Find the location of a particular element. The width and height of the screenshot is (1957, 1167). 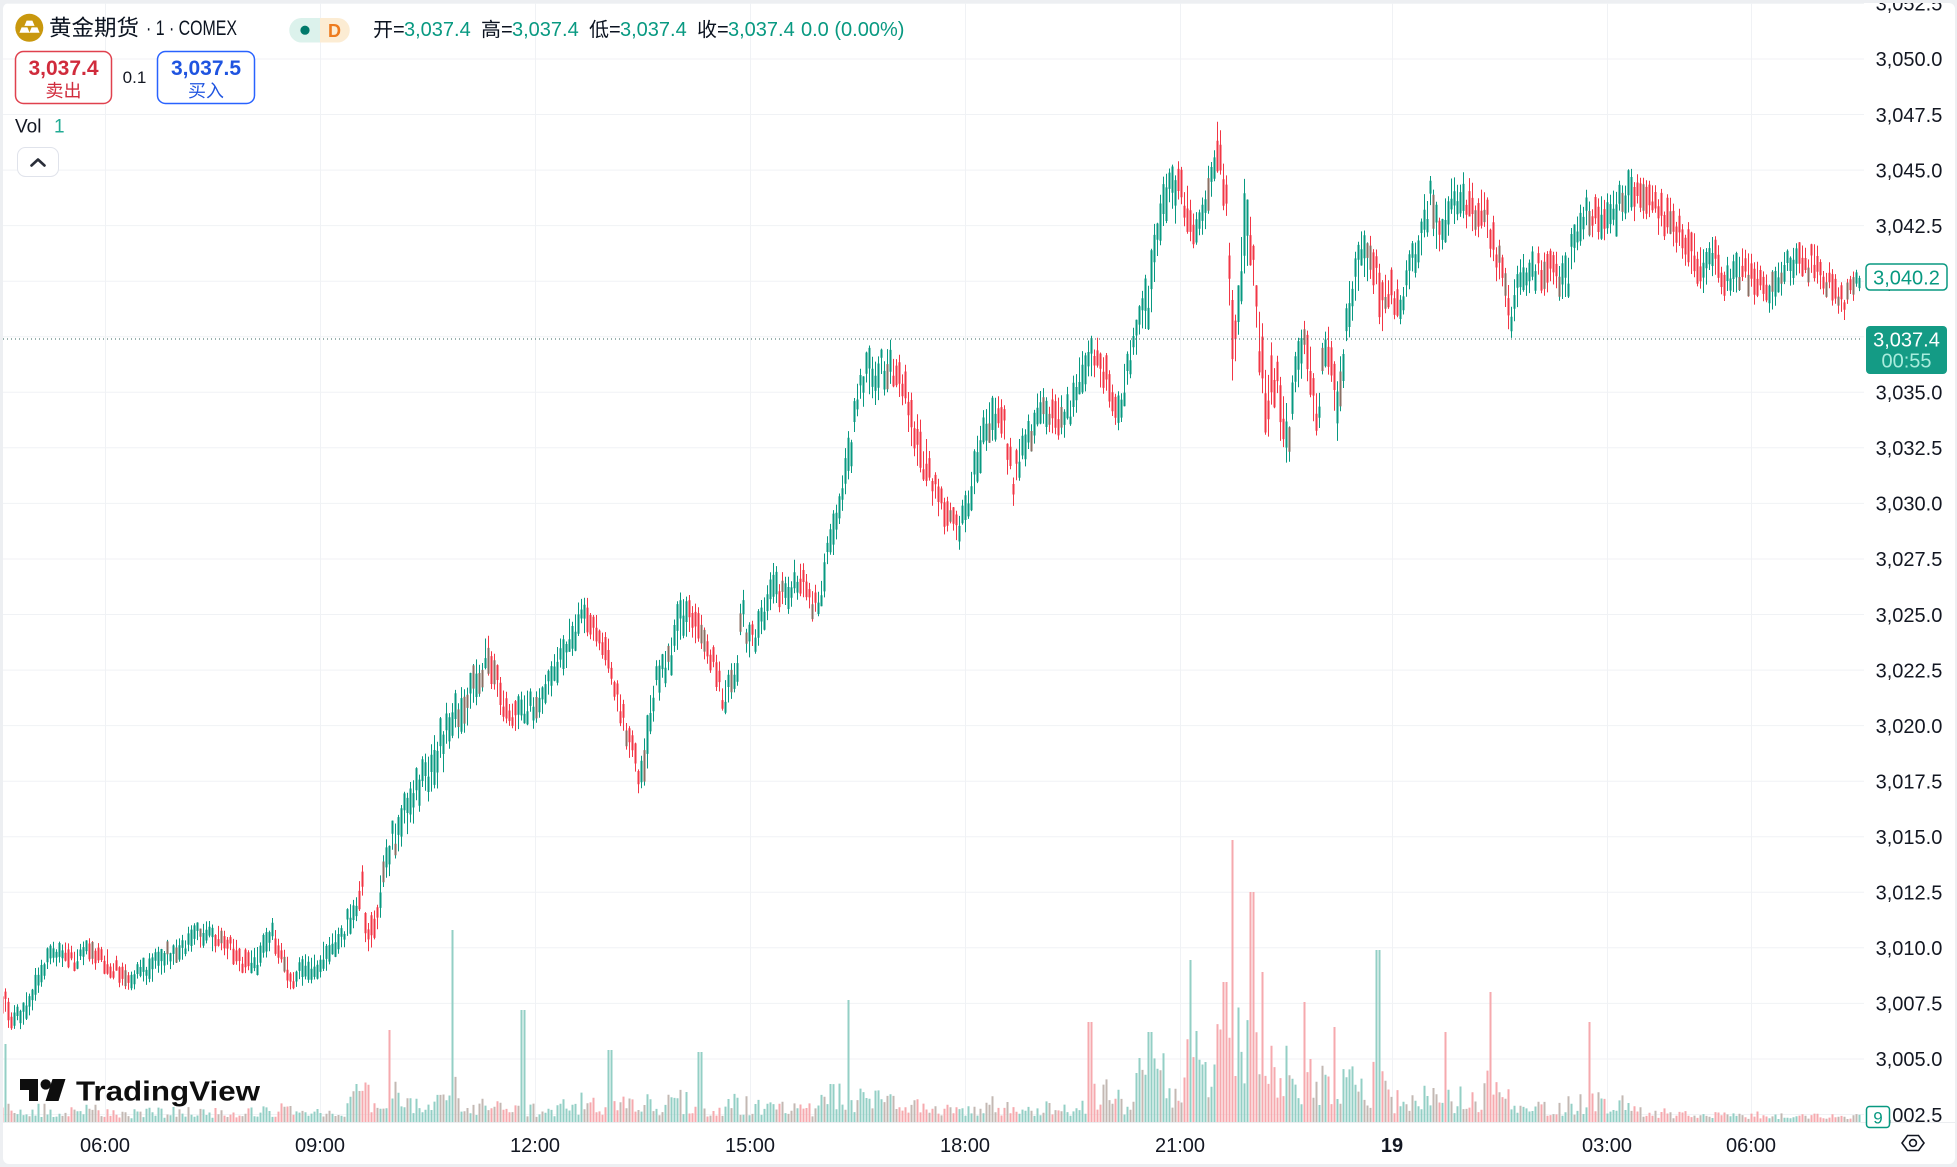

svg-text: 3,015.0 is located at coordinates (1909, 838).